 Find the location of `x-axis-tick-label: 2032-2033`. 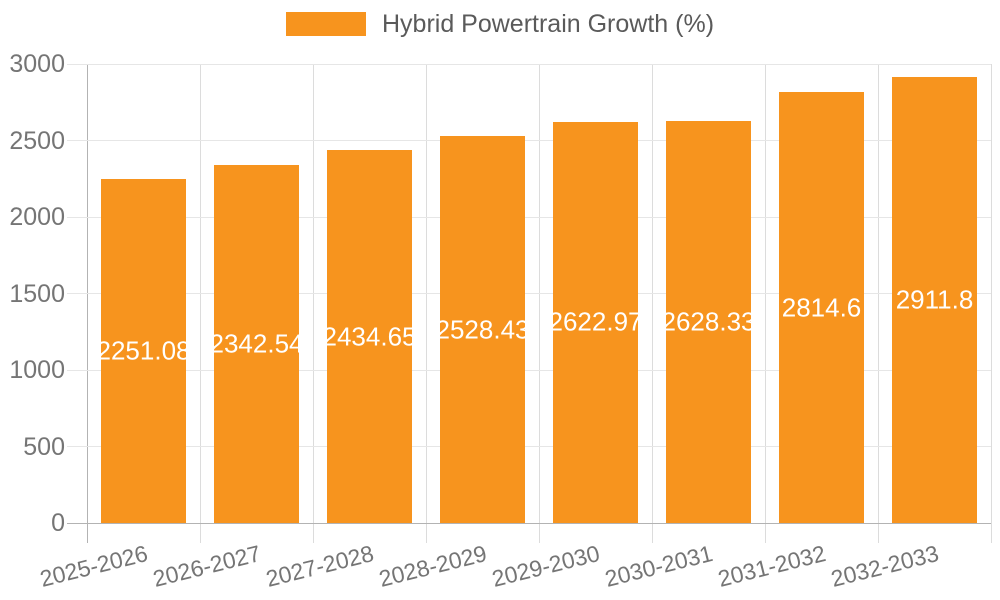

x-axis-tick-label: 2032-2033 is located at coordinates (884, 566).